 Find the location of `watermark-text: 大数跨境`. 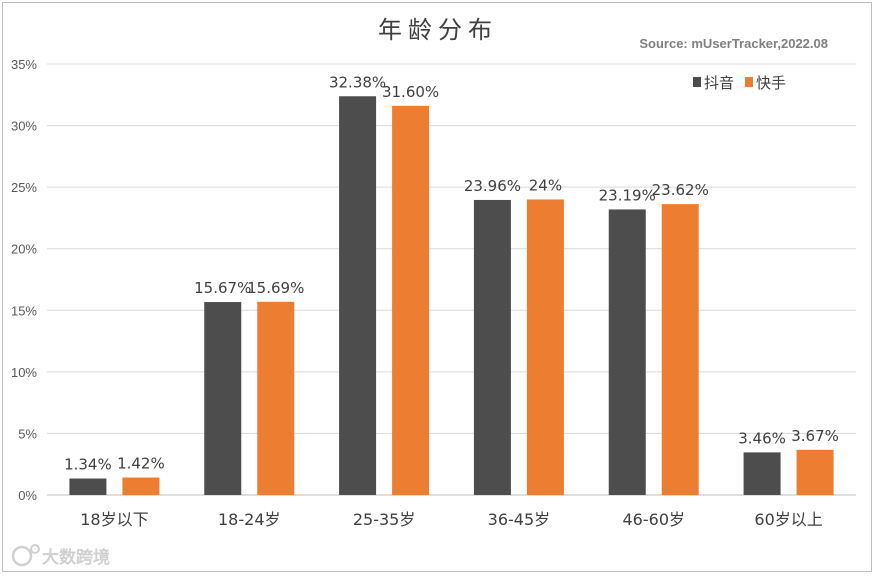

watermark-text: 大数跨境 is located at coordinates (76, 557).